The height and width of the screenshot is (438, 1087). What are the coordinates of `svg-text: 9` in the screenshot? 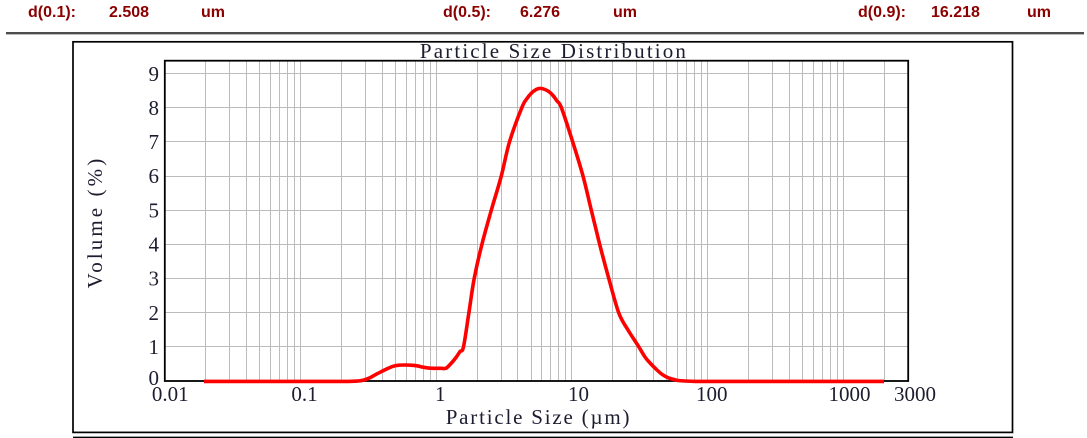 It's located at (154, 74).